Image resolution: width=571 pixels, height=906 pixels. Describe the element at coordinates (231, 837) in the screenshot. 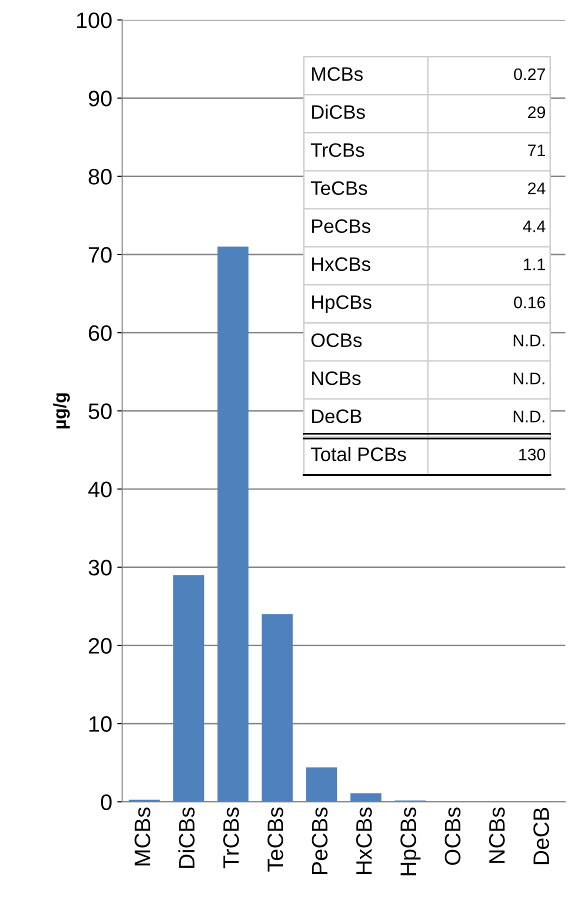

I see `x-tick-label: TrCBs` at that location.